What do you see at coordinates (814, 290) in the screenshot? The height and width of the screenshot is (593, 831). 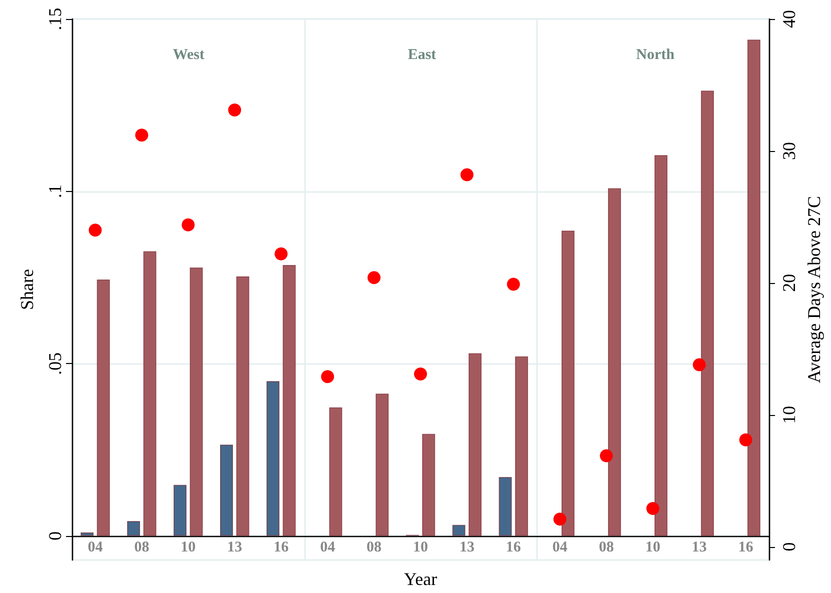 I see `y2-axis-title: Average Days Above 27C` at bounding box center [814, 290].